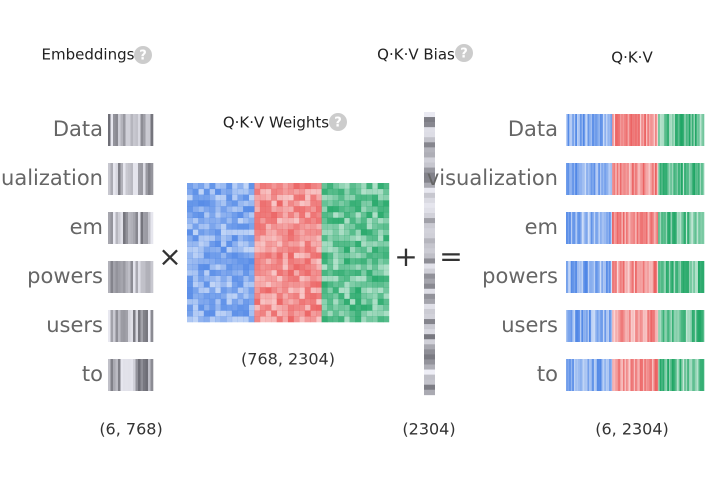  Describe the element at coordinates (450, 256) in the screenshot. I see `equals-operator: =` at that location.